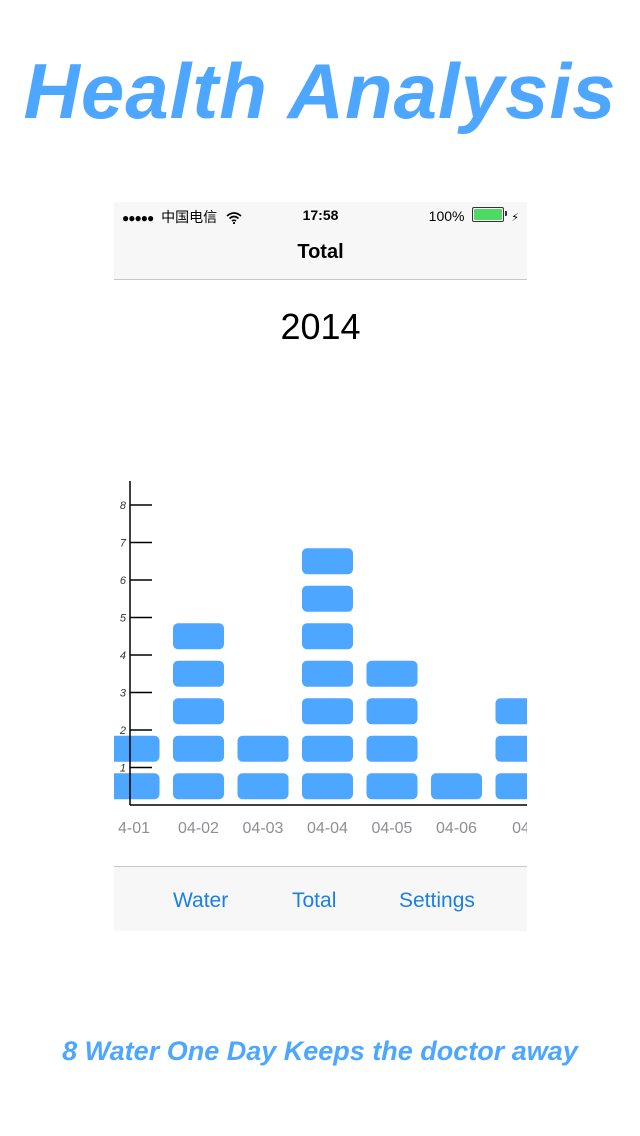 This screenshot has height=1136, width=640. I want to click on wifi-icon, so click(234, 219).